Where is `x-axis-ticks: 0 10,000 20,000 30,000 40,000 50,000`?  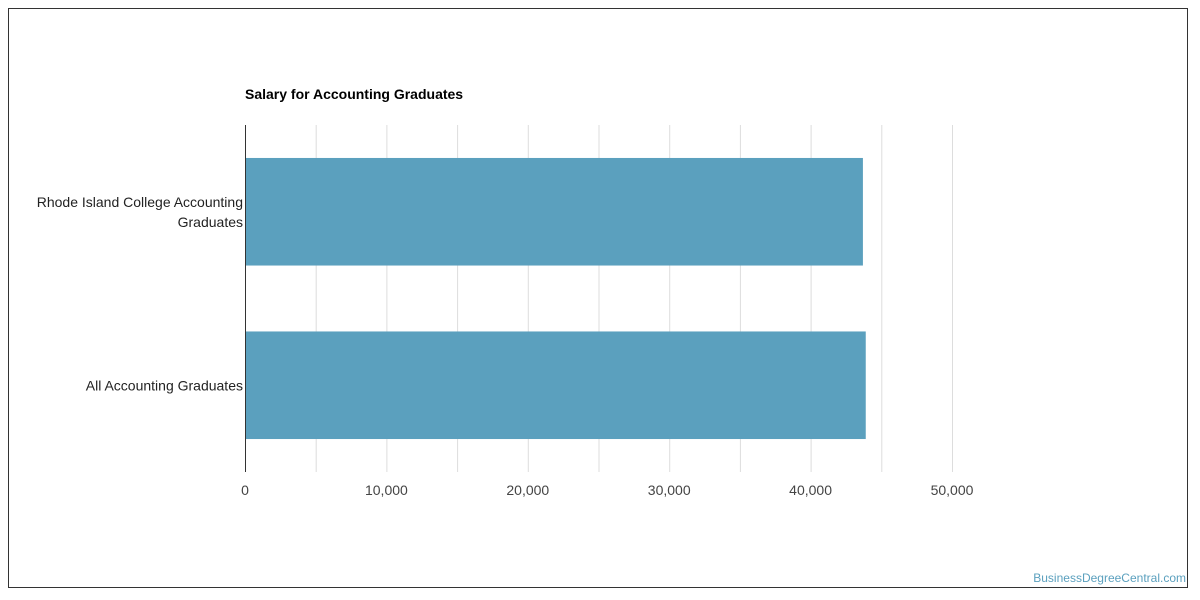
x-axis-ticks: 0 10,000 20,000 30,000 40,000 50,000 is located at coordinates (607, 490).